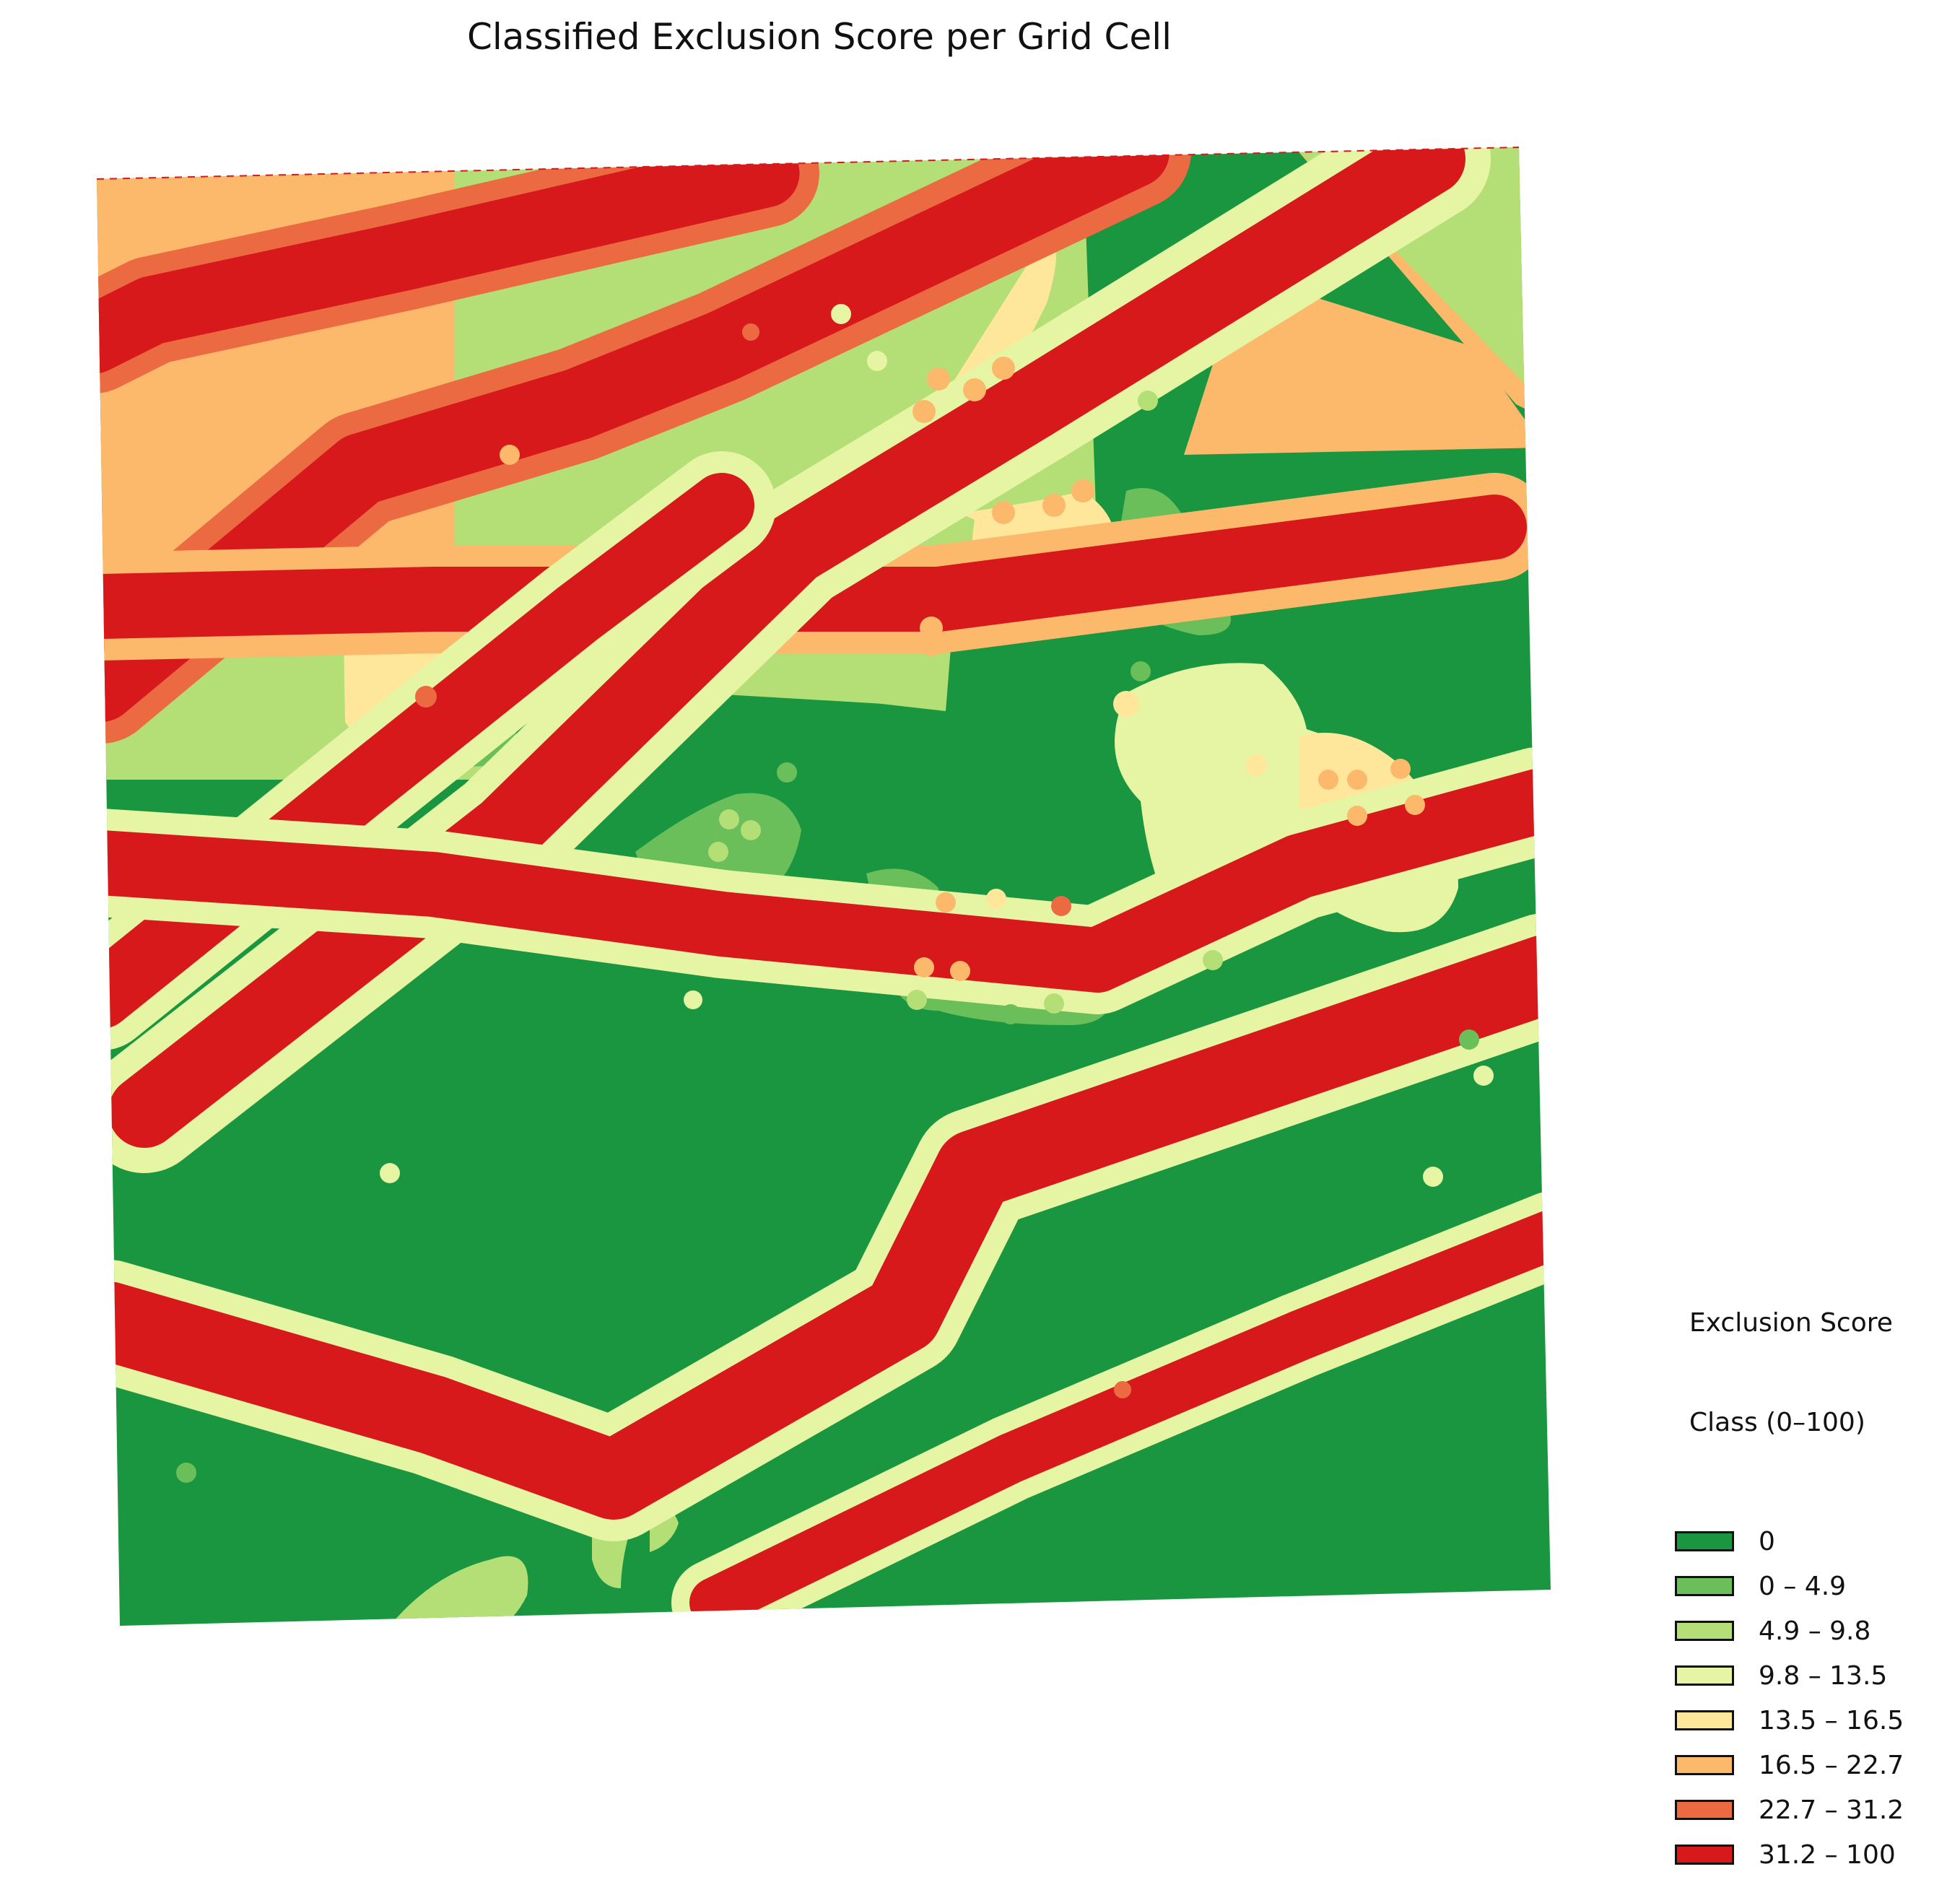  I want to click on legend-item-class-2: 4.9 – 9.8, so click(1815, 1630).